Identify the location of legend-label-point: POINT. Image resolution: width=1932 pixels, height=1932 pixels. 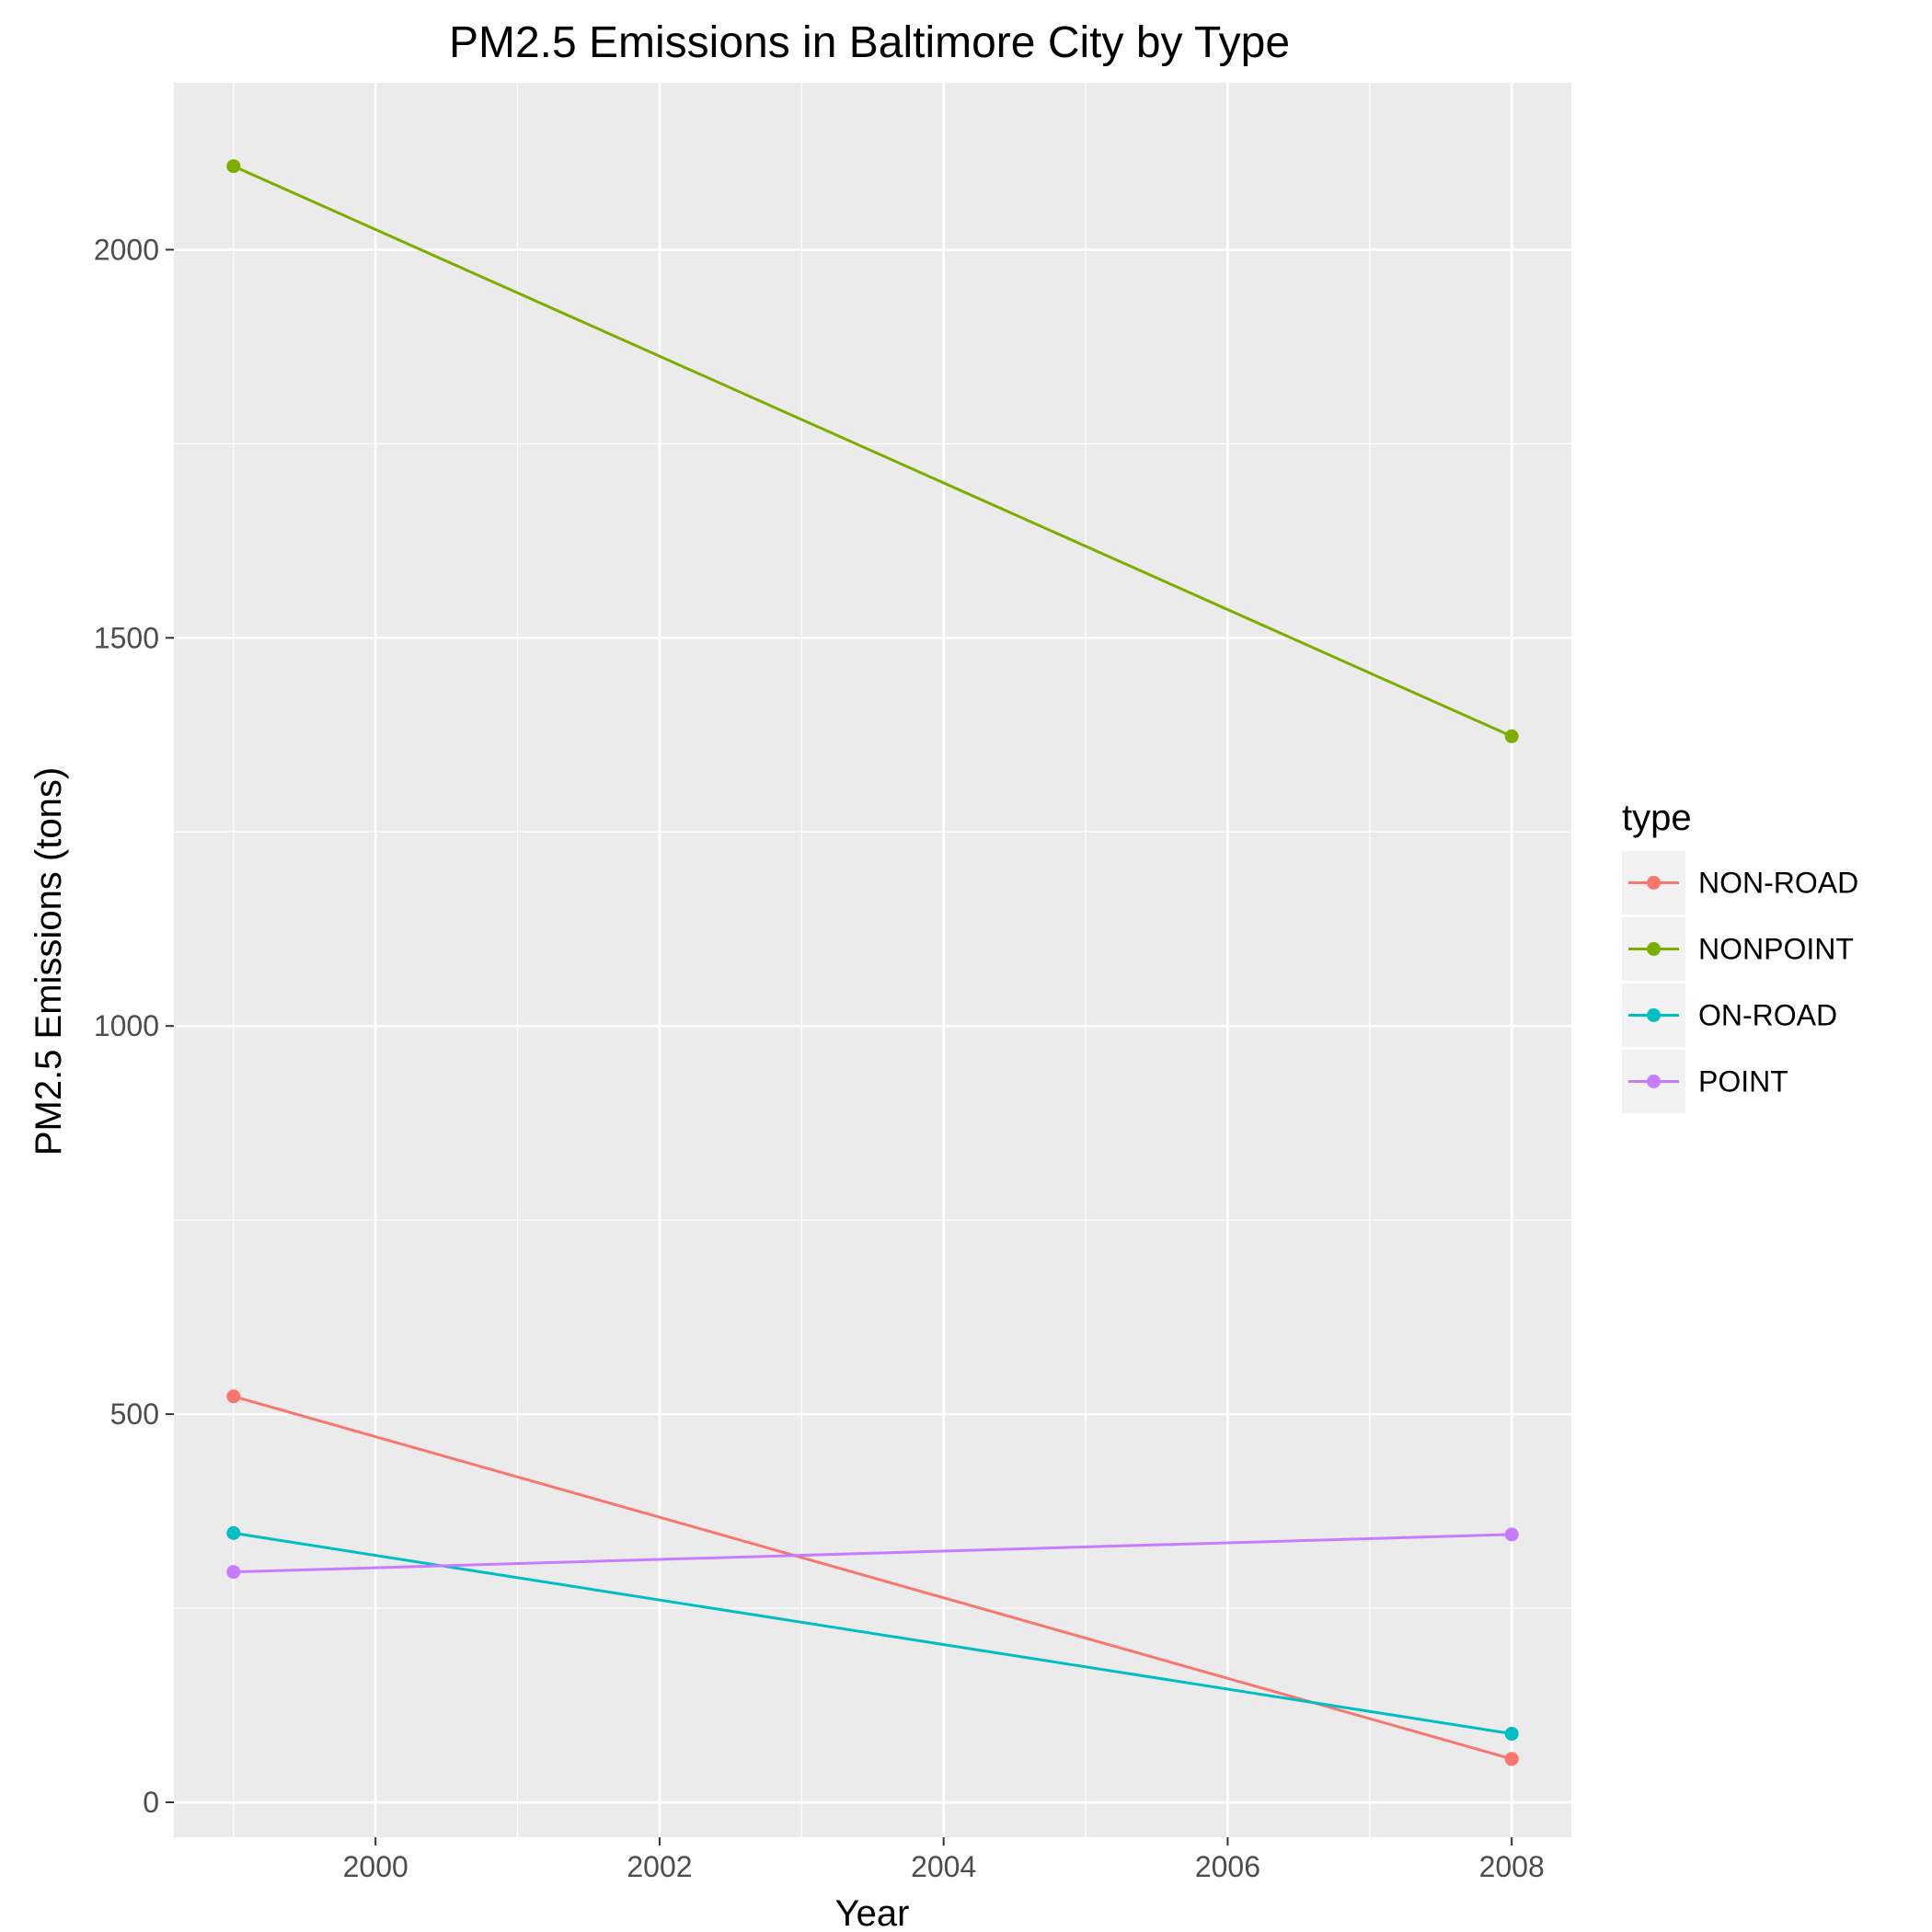
(1743, 1081).